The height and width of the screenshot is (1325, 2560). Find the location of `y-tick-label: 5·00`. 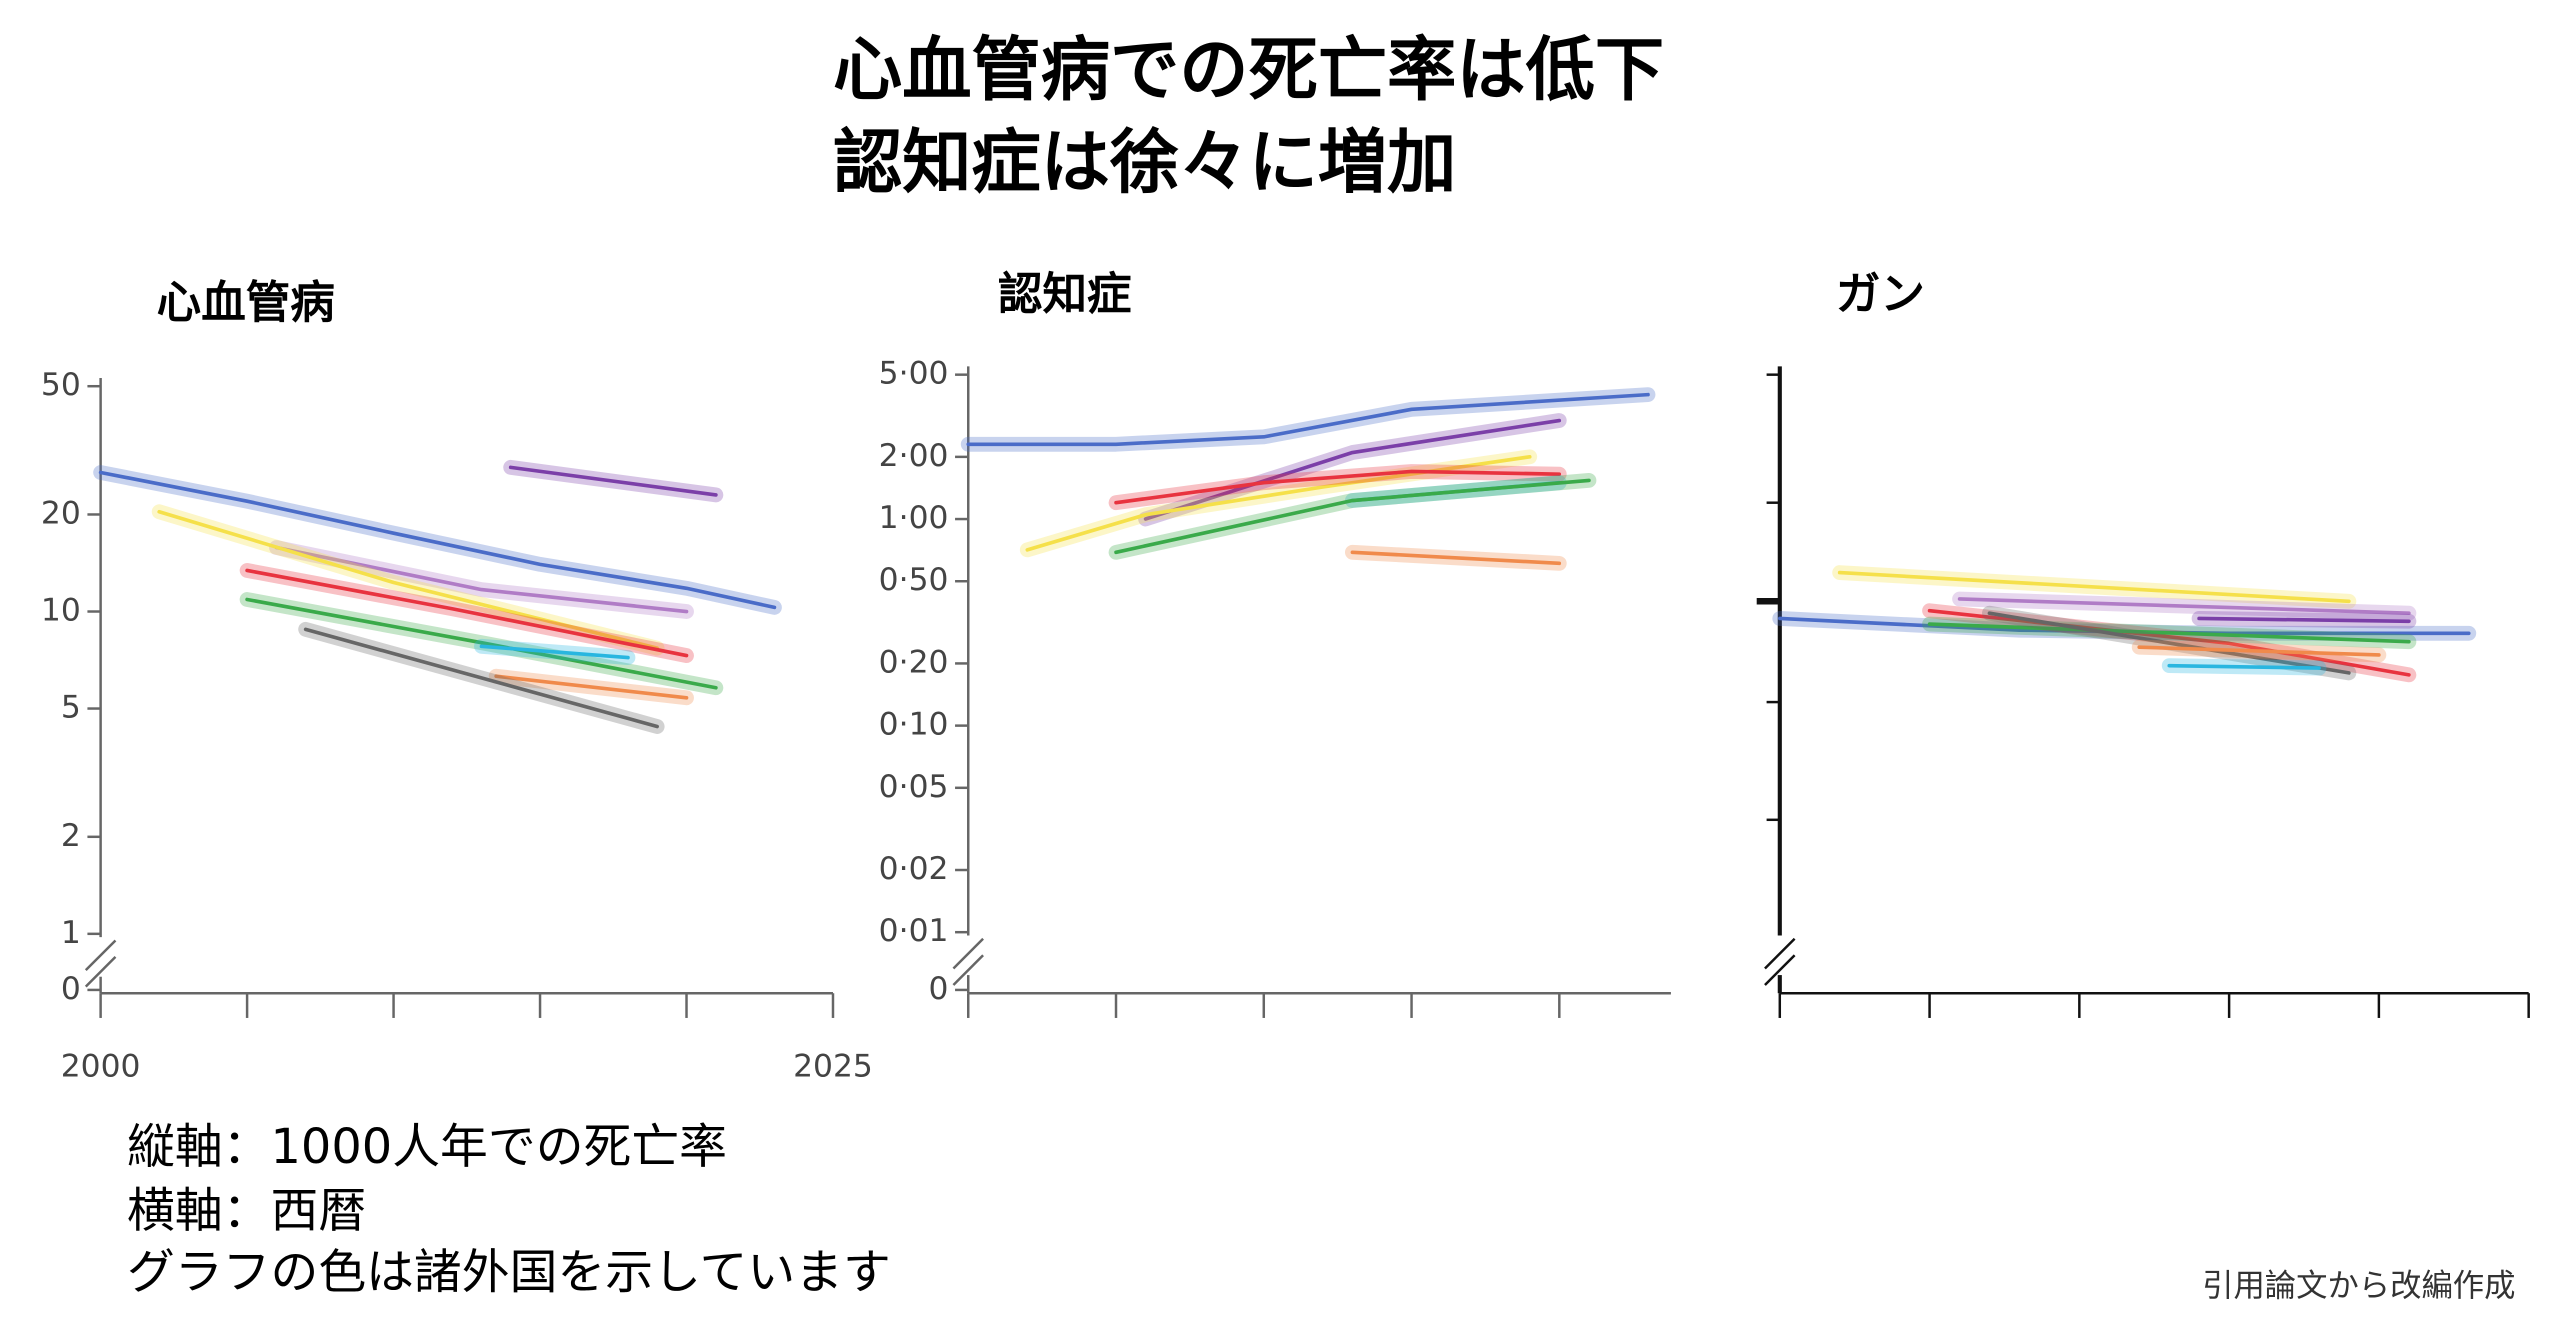

y-tick-label: 5·00 is located at coordinates (914, 374).